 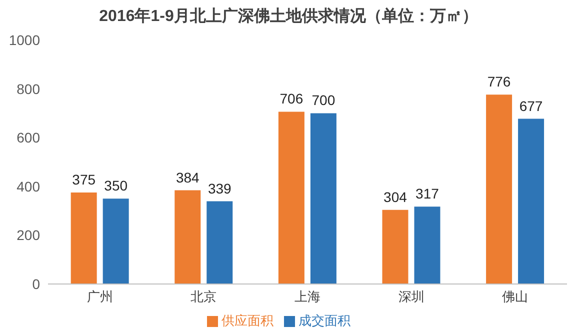 I want to click on data-label: 677, so click(x=531, y=106).